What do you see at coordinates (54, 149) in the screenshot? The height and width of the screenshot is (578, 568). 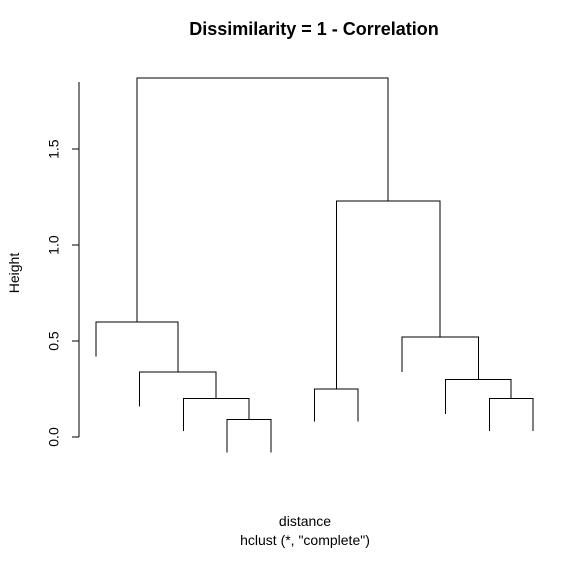 I see `y-axis-tick-label: 1.5` at bounding box center [54, 149].